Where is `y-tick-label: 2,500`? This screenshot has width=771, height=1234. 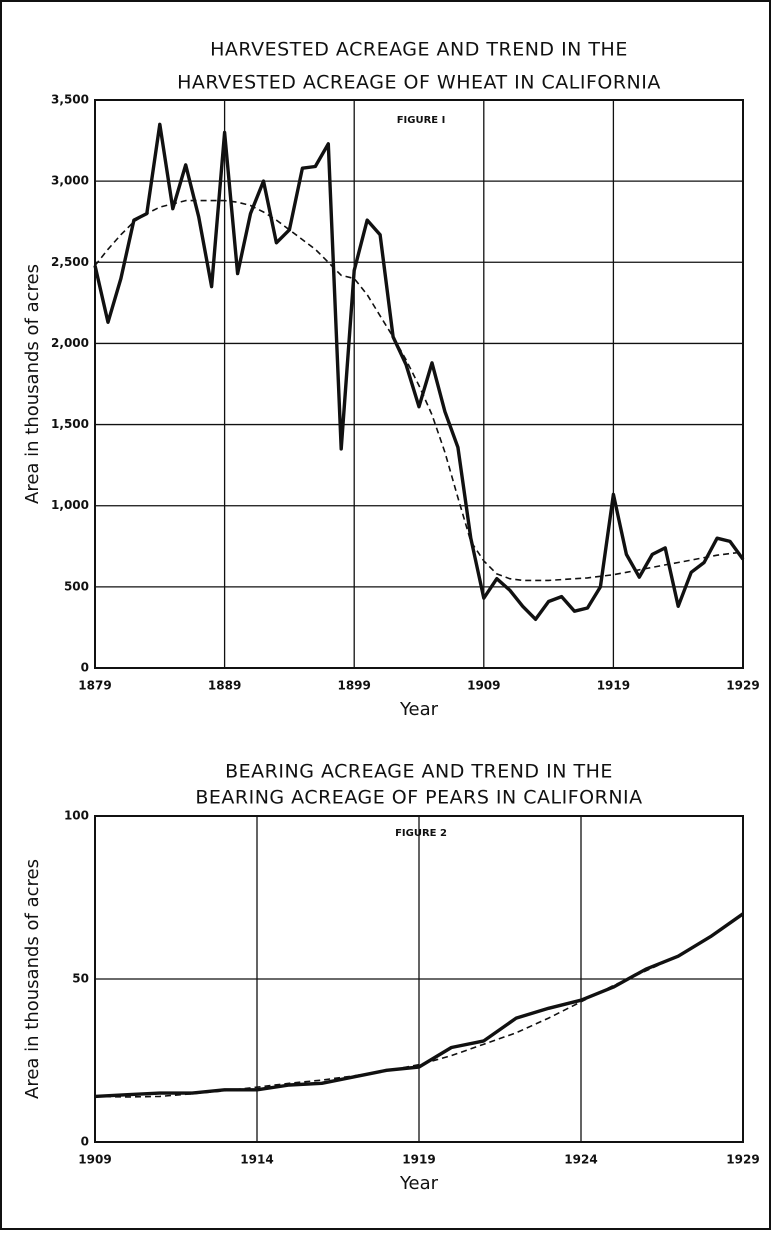
y-tick-label: 2,500 is located at coordinates (70, 262).